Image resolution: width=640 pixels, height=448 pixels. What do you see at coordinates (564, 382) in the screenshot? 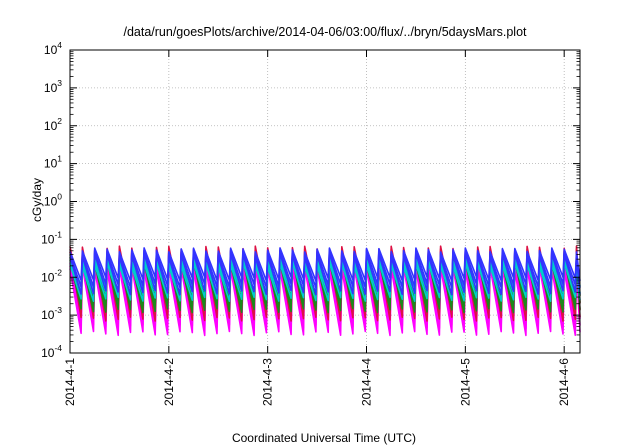
I see `x-tick-label: 2014-4-6` at bounding box center [564, 382].